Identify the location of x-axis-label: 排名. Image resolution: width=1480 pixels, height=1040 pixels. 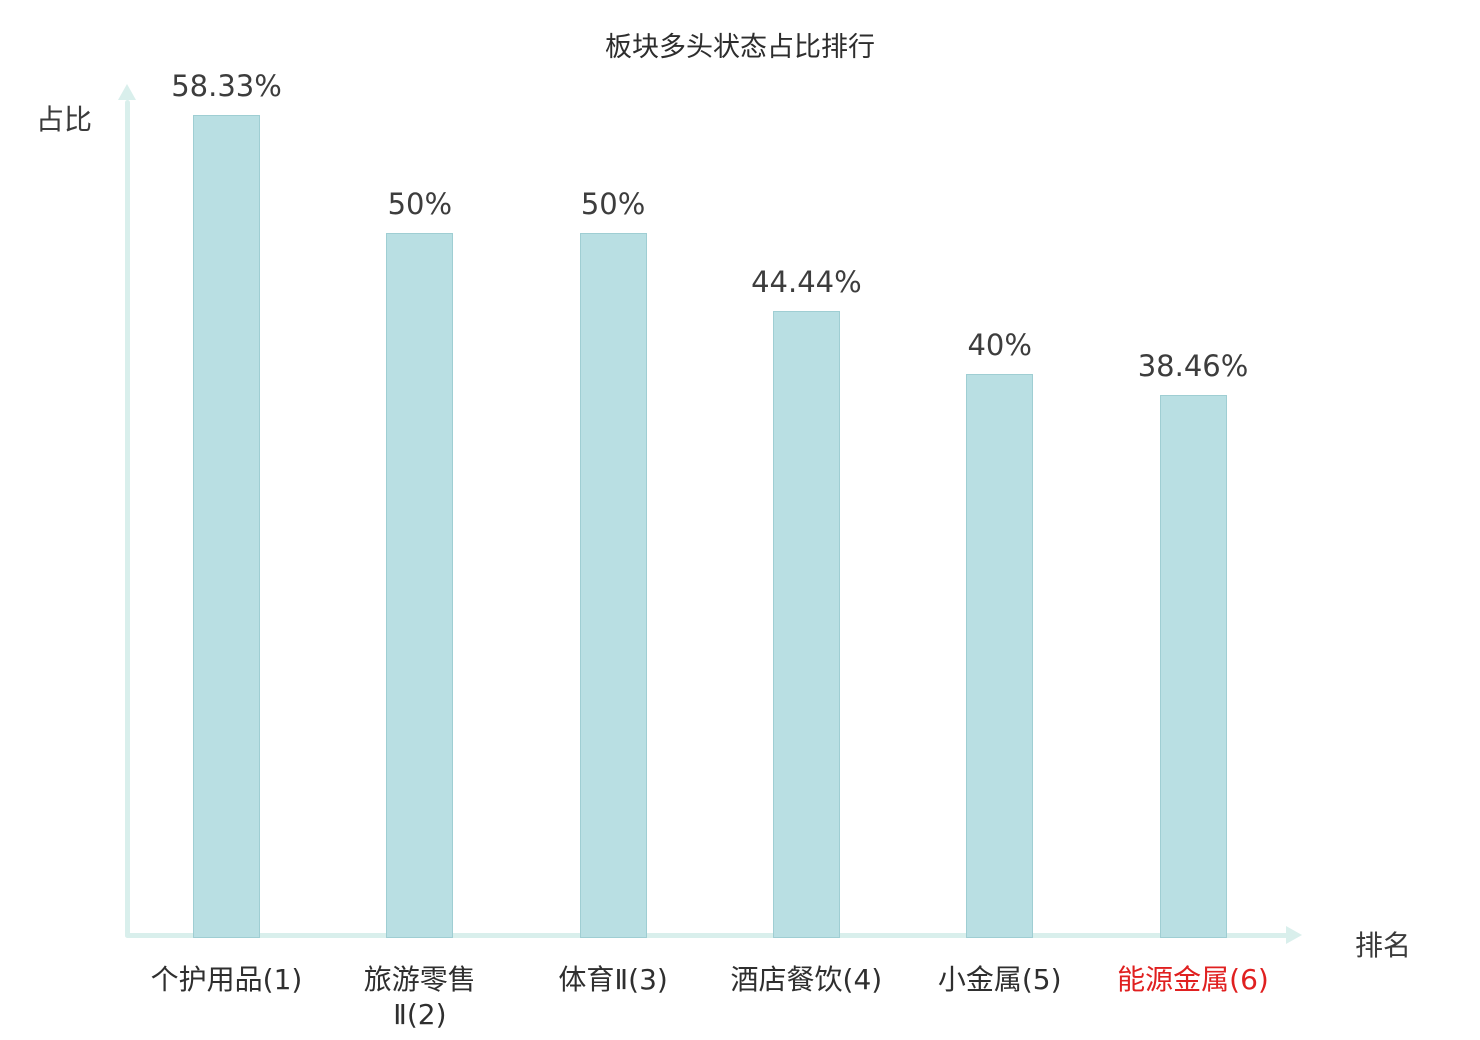
(1383, 945).